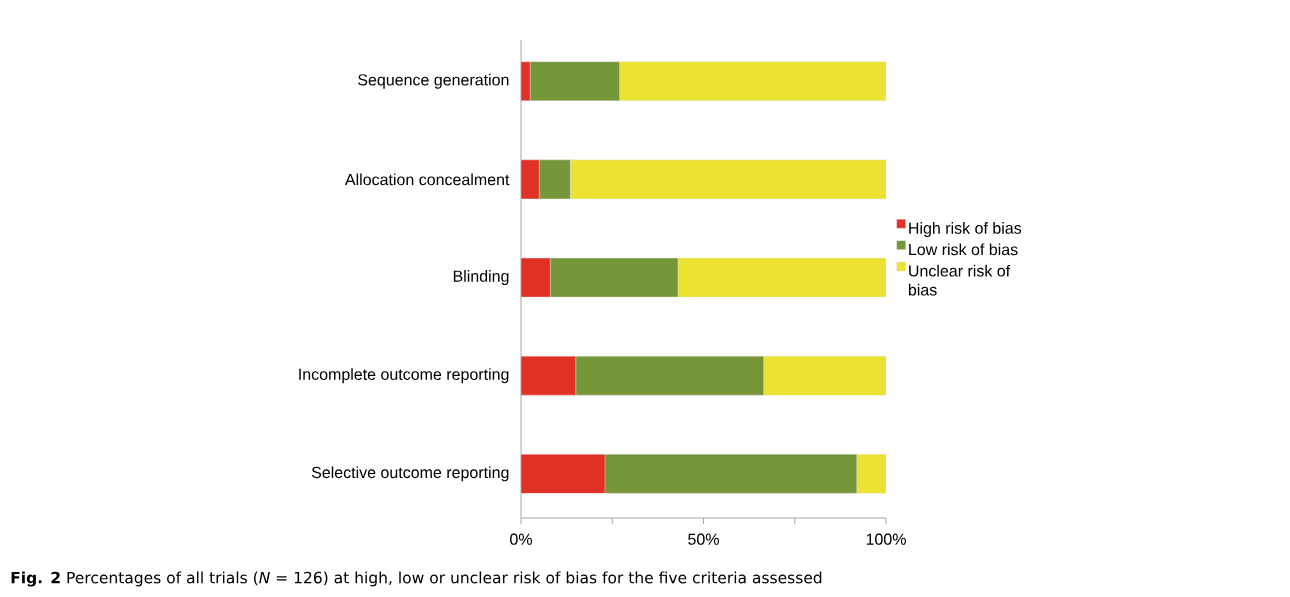  What do you see at coordinates (481, 277) in the screenshot?
I see `y-tick-label: Blinding` at bounding box center [481, 277].